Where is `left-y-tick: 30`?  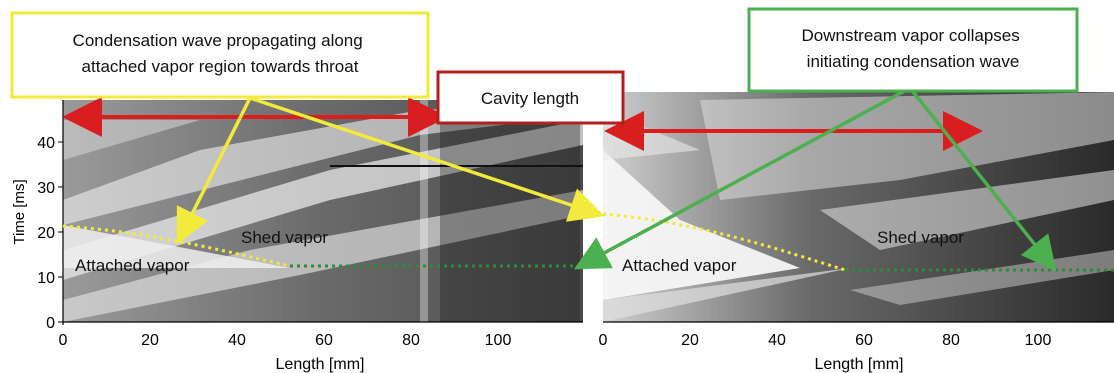 left-y-tick: 30 is located at coordinates (46, 188).